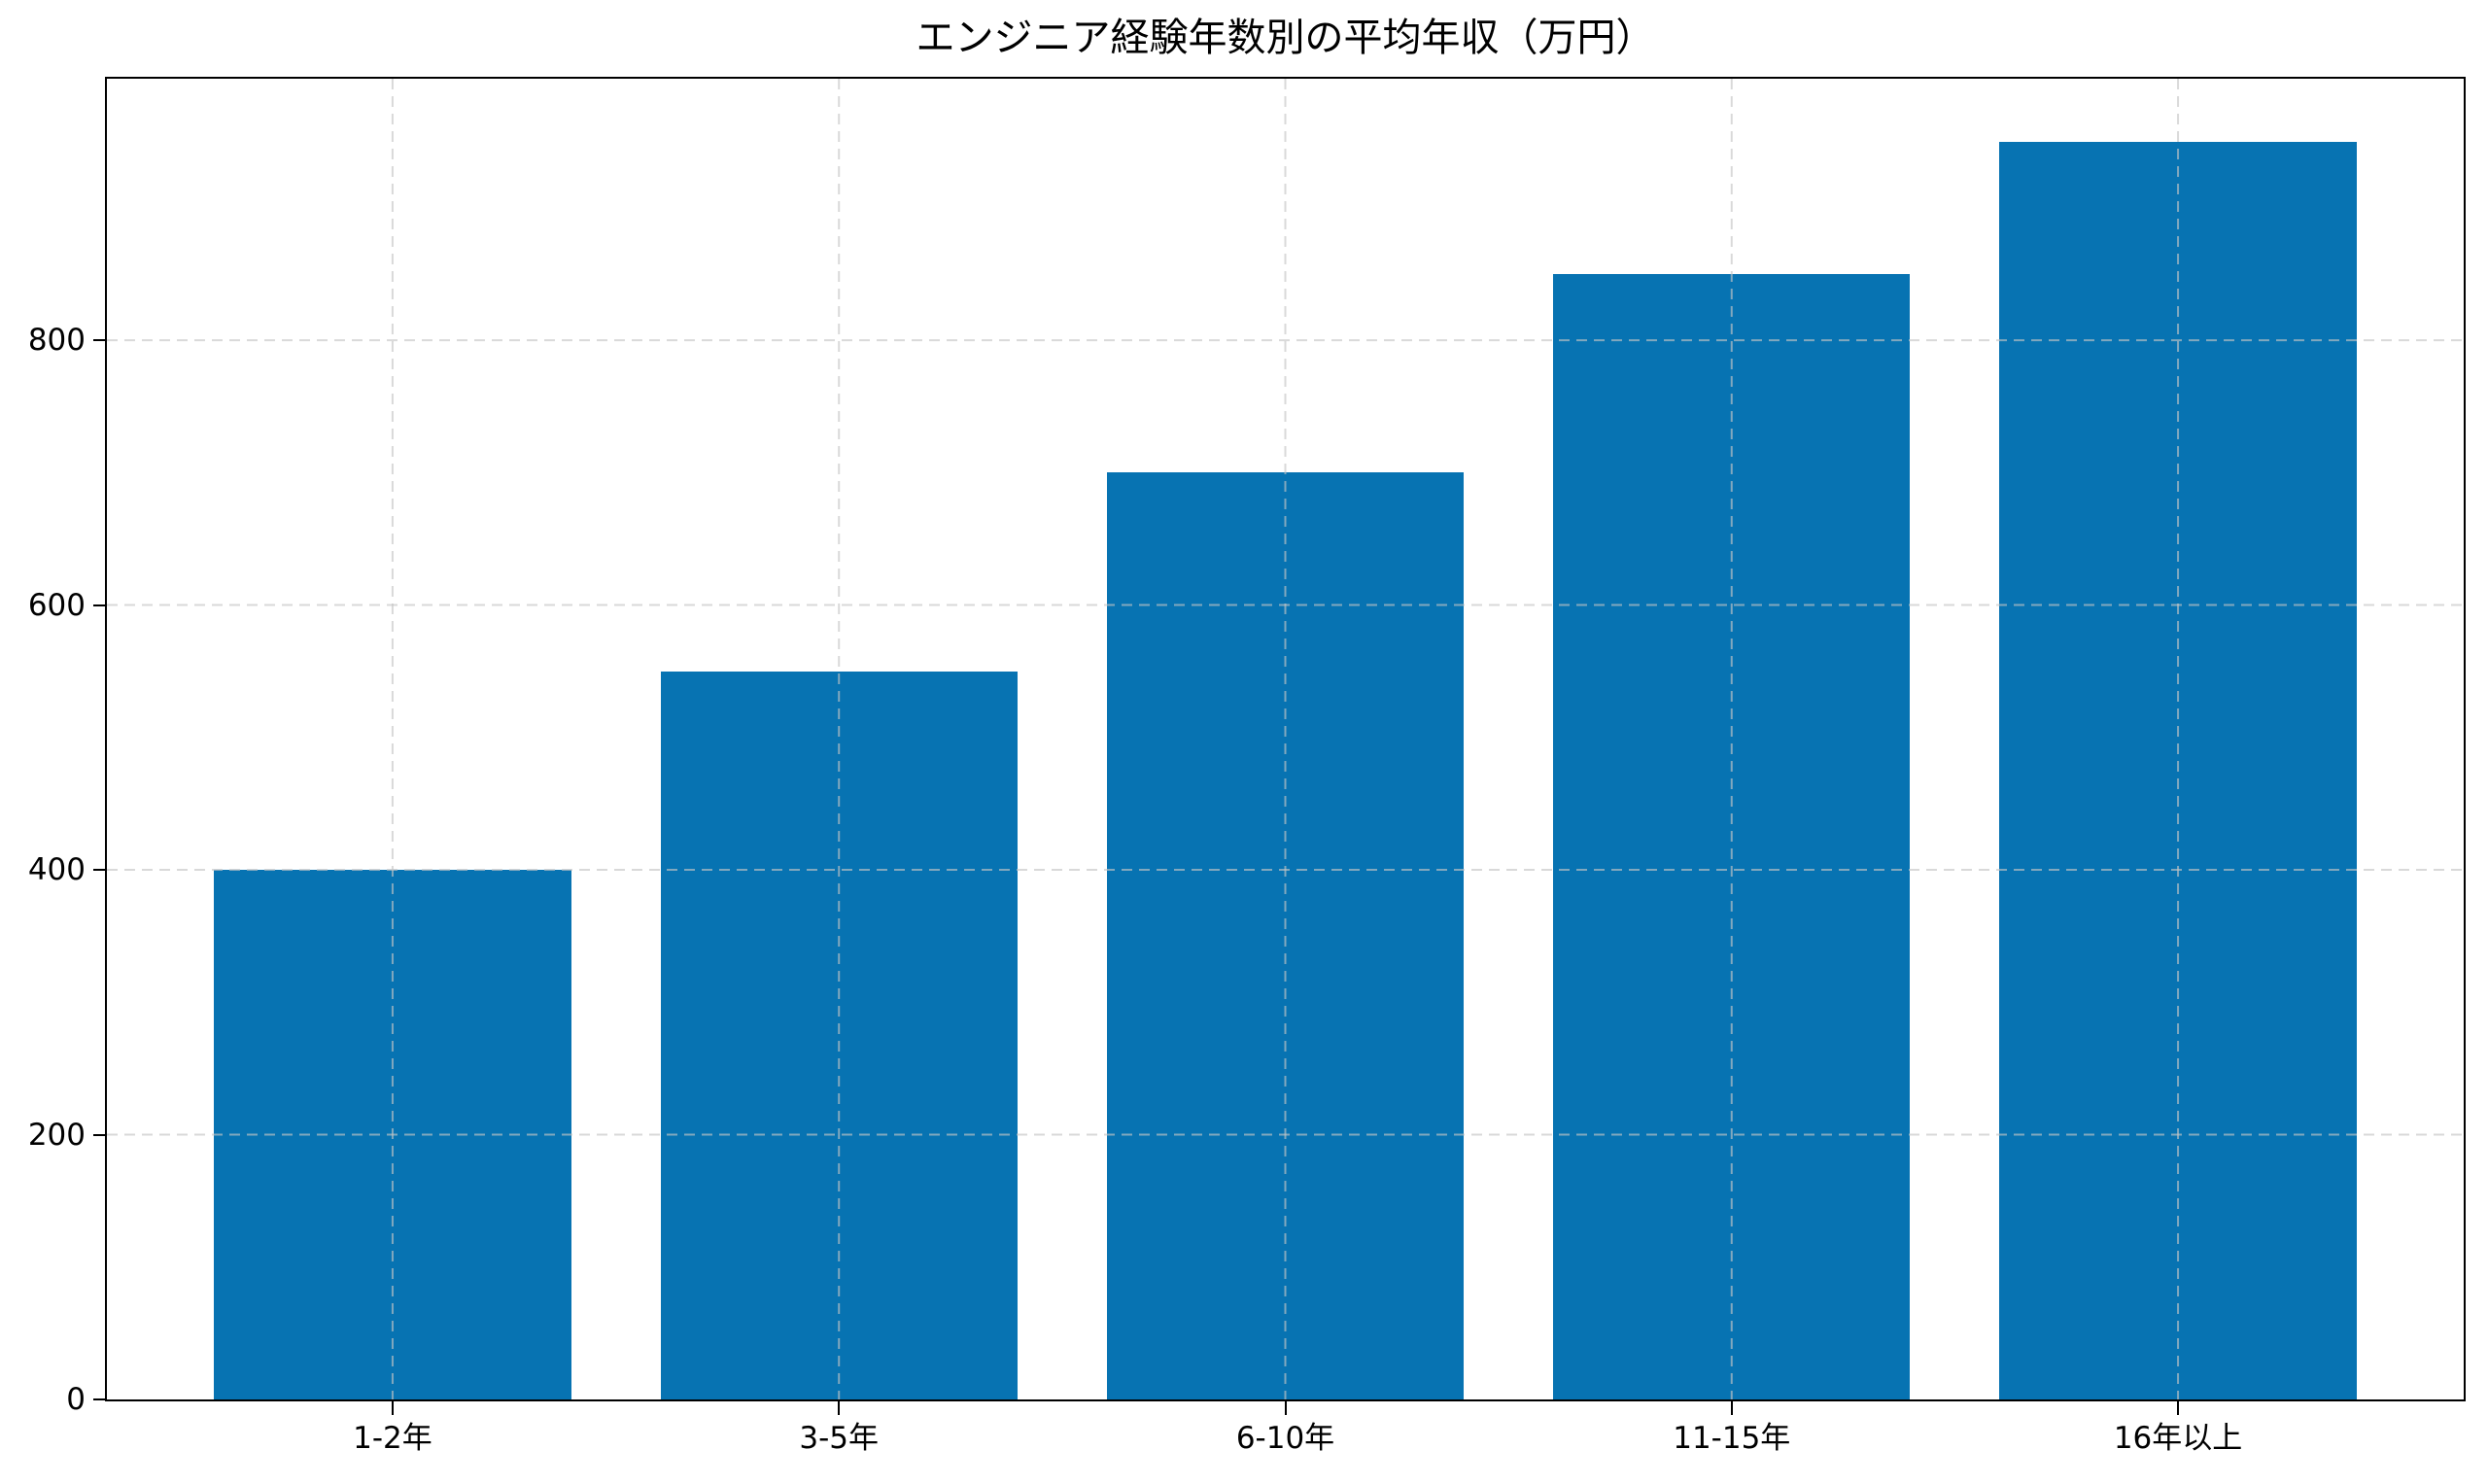 The width and height of the screenshot is (2488, 1484). Describe the element at coordinates (56, 1135) in the screenshot. I see `y-tick-label-200: 200` at that location.